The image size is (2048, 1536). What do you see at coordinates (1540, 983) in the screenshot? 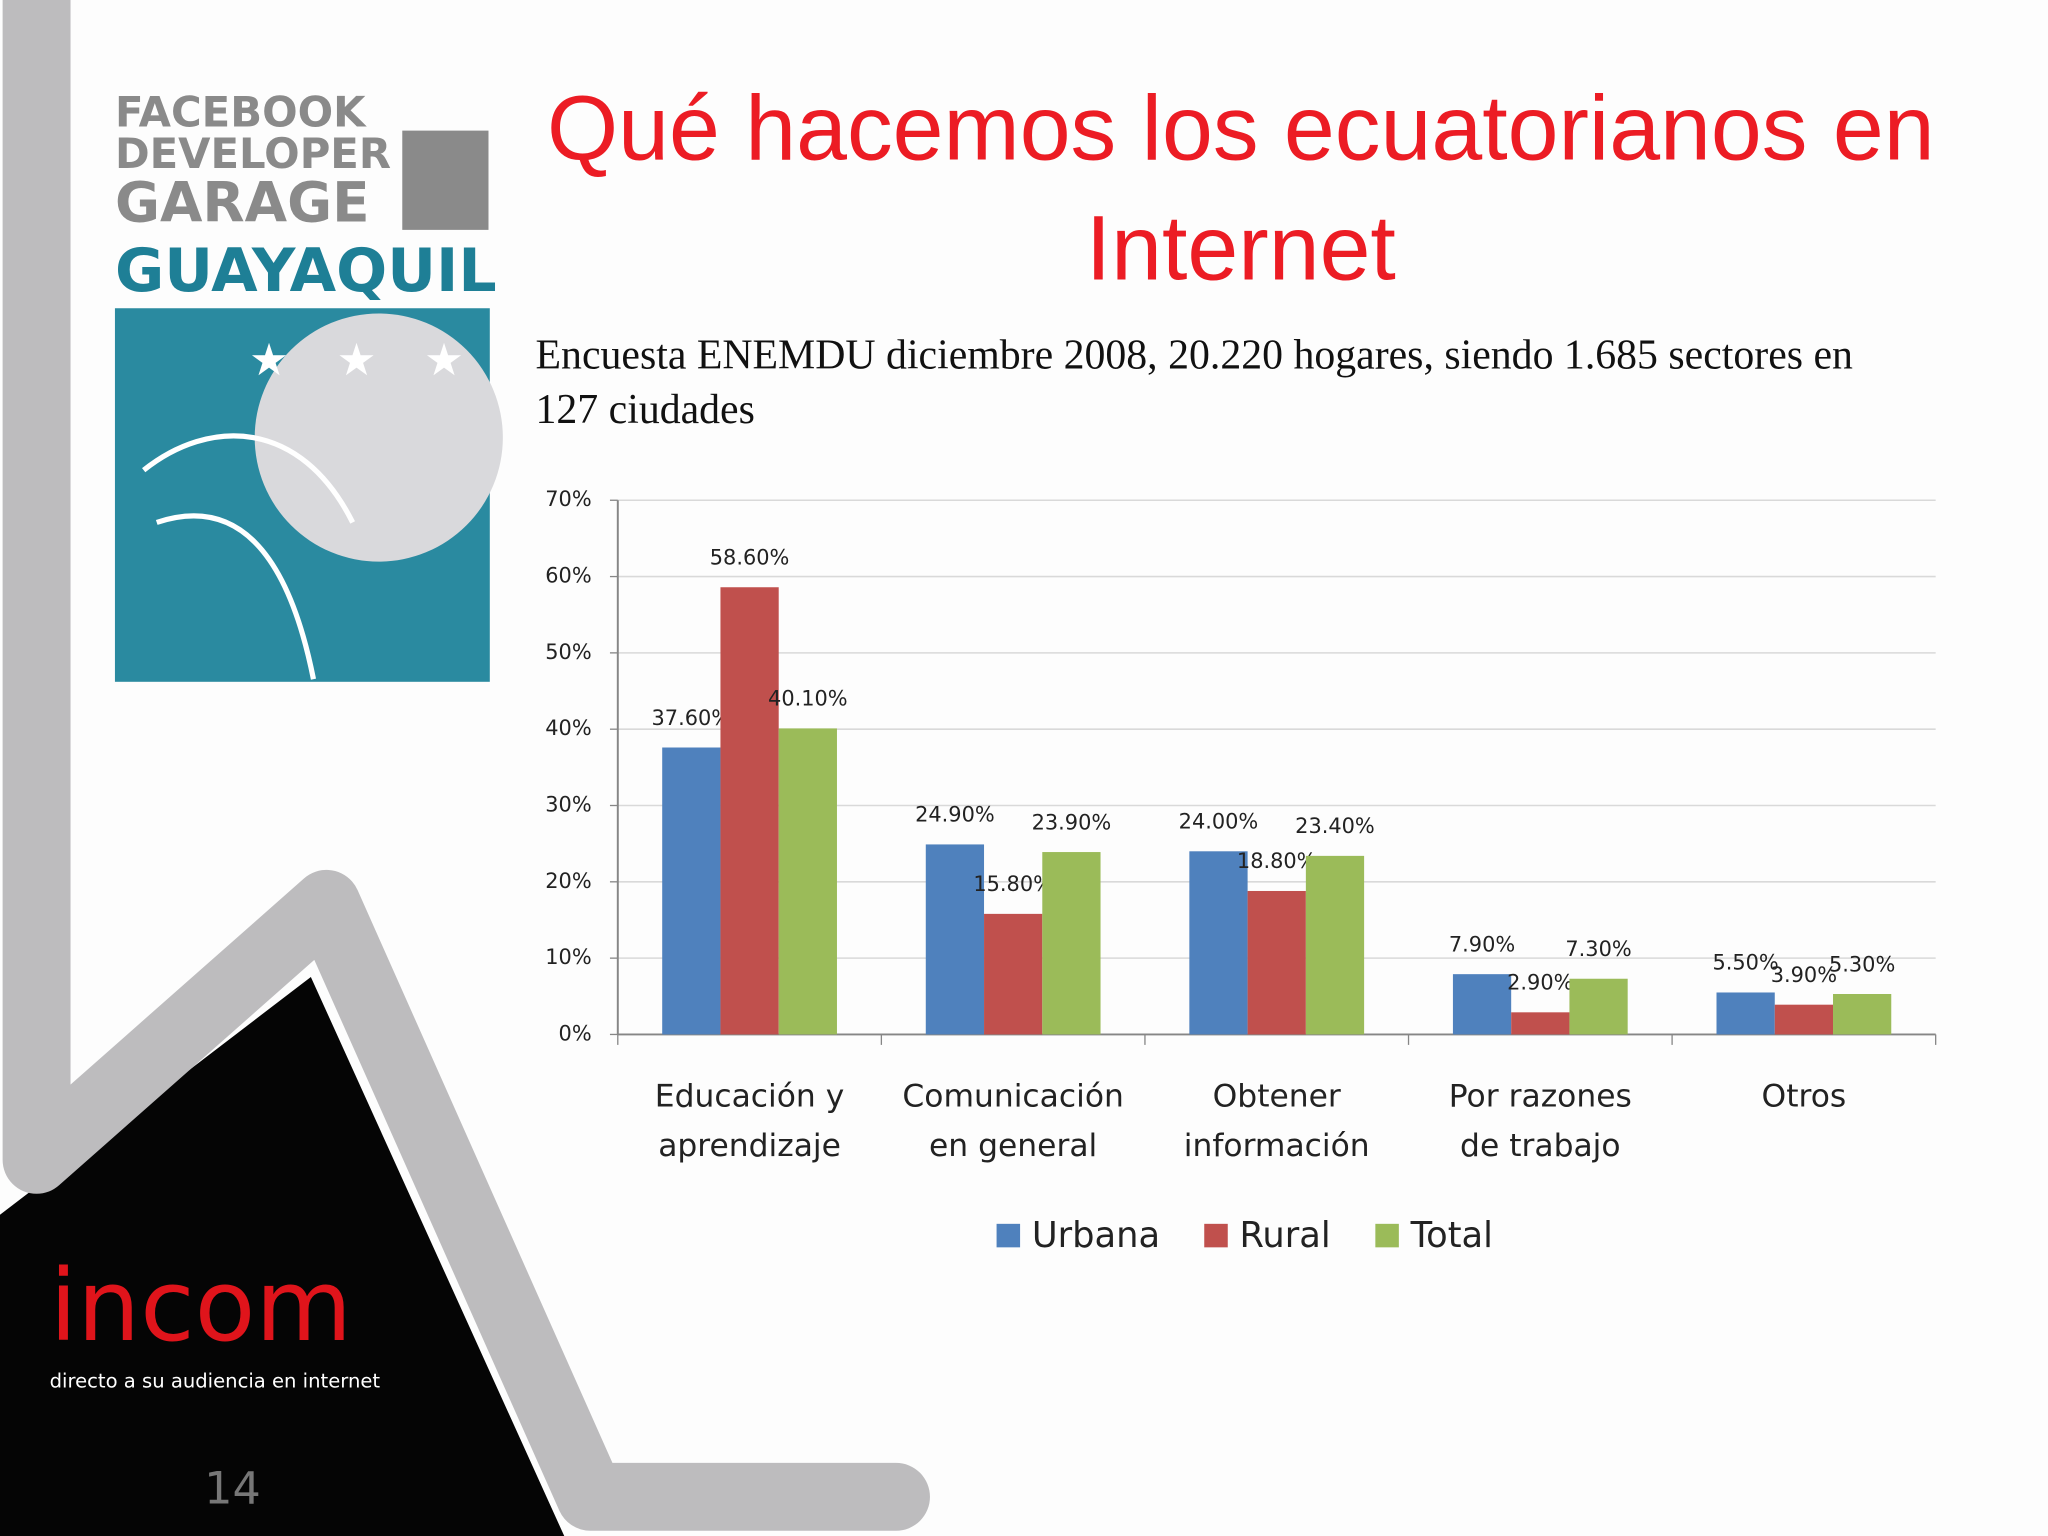
I see `value-label: 2.90%` at bounding box center [1540, 983].